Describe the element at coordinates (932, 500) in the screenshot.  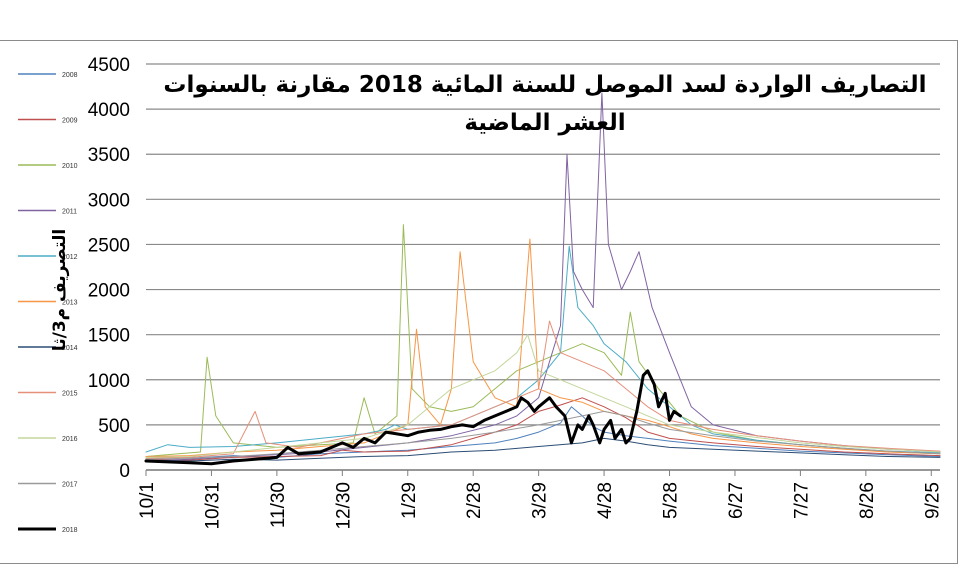
I see `x-tick-label: 9/25` at that location.